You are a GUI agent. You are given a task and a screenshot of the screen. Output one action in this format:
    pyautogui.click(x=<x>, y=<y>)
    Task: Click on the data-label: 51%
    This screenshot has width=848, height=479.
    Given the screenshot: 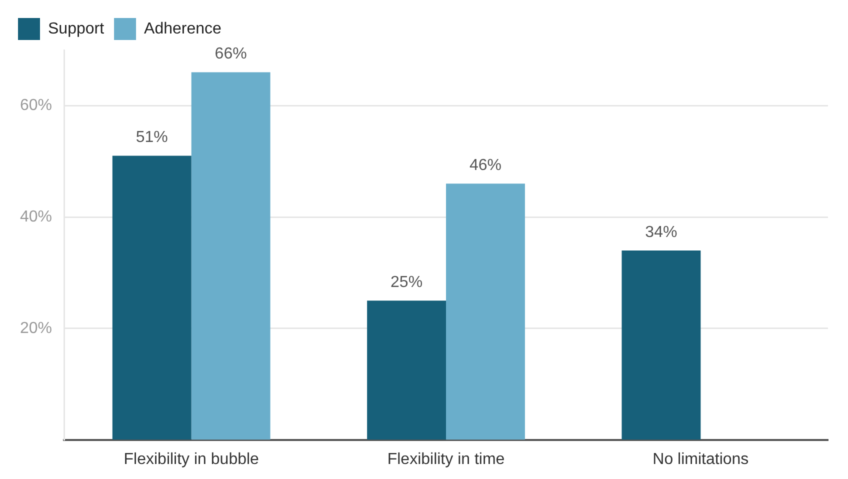 What is the action you would take?
    pyautogui.click(x=152, y=137)
    